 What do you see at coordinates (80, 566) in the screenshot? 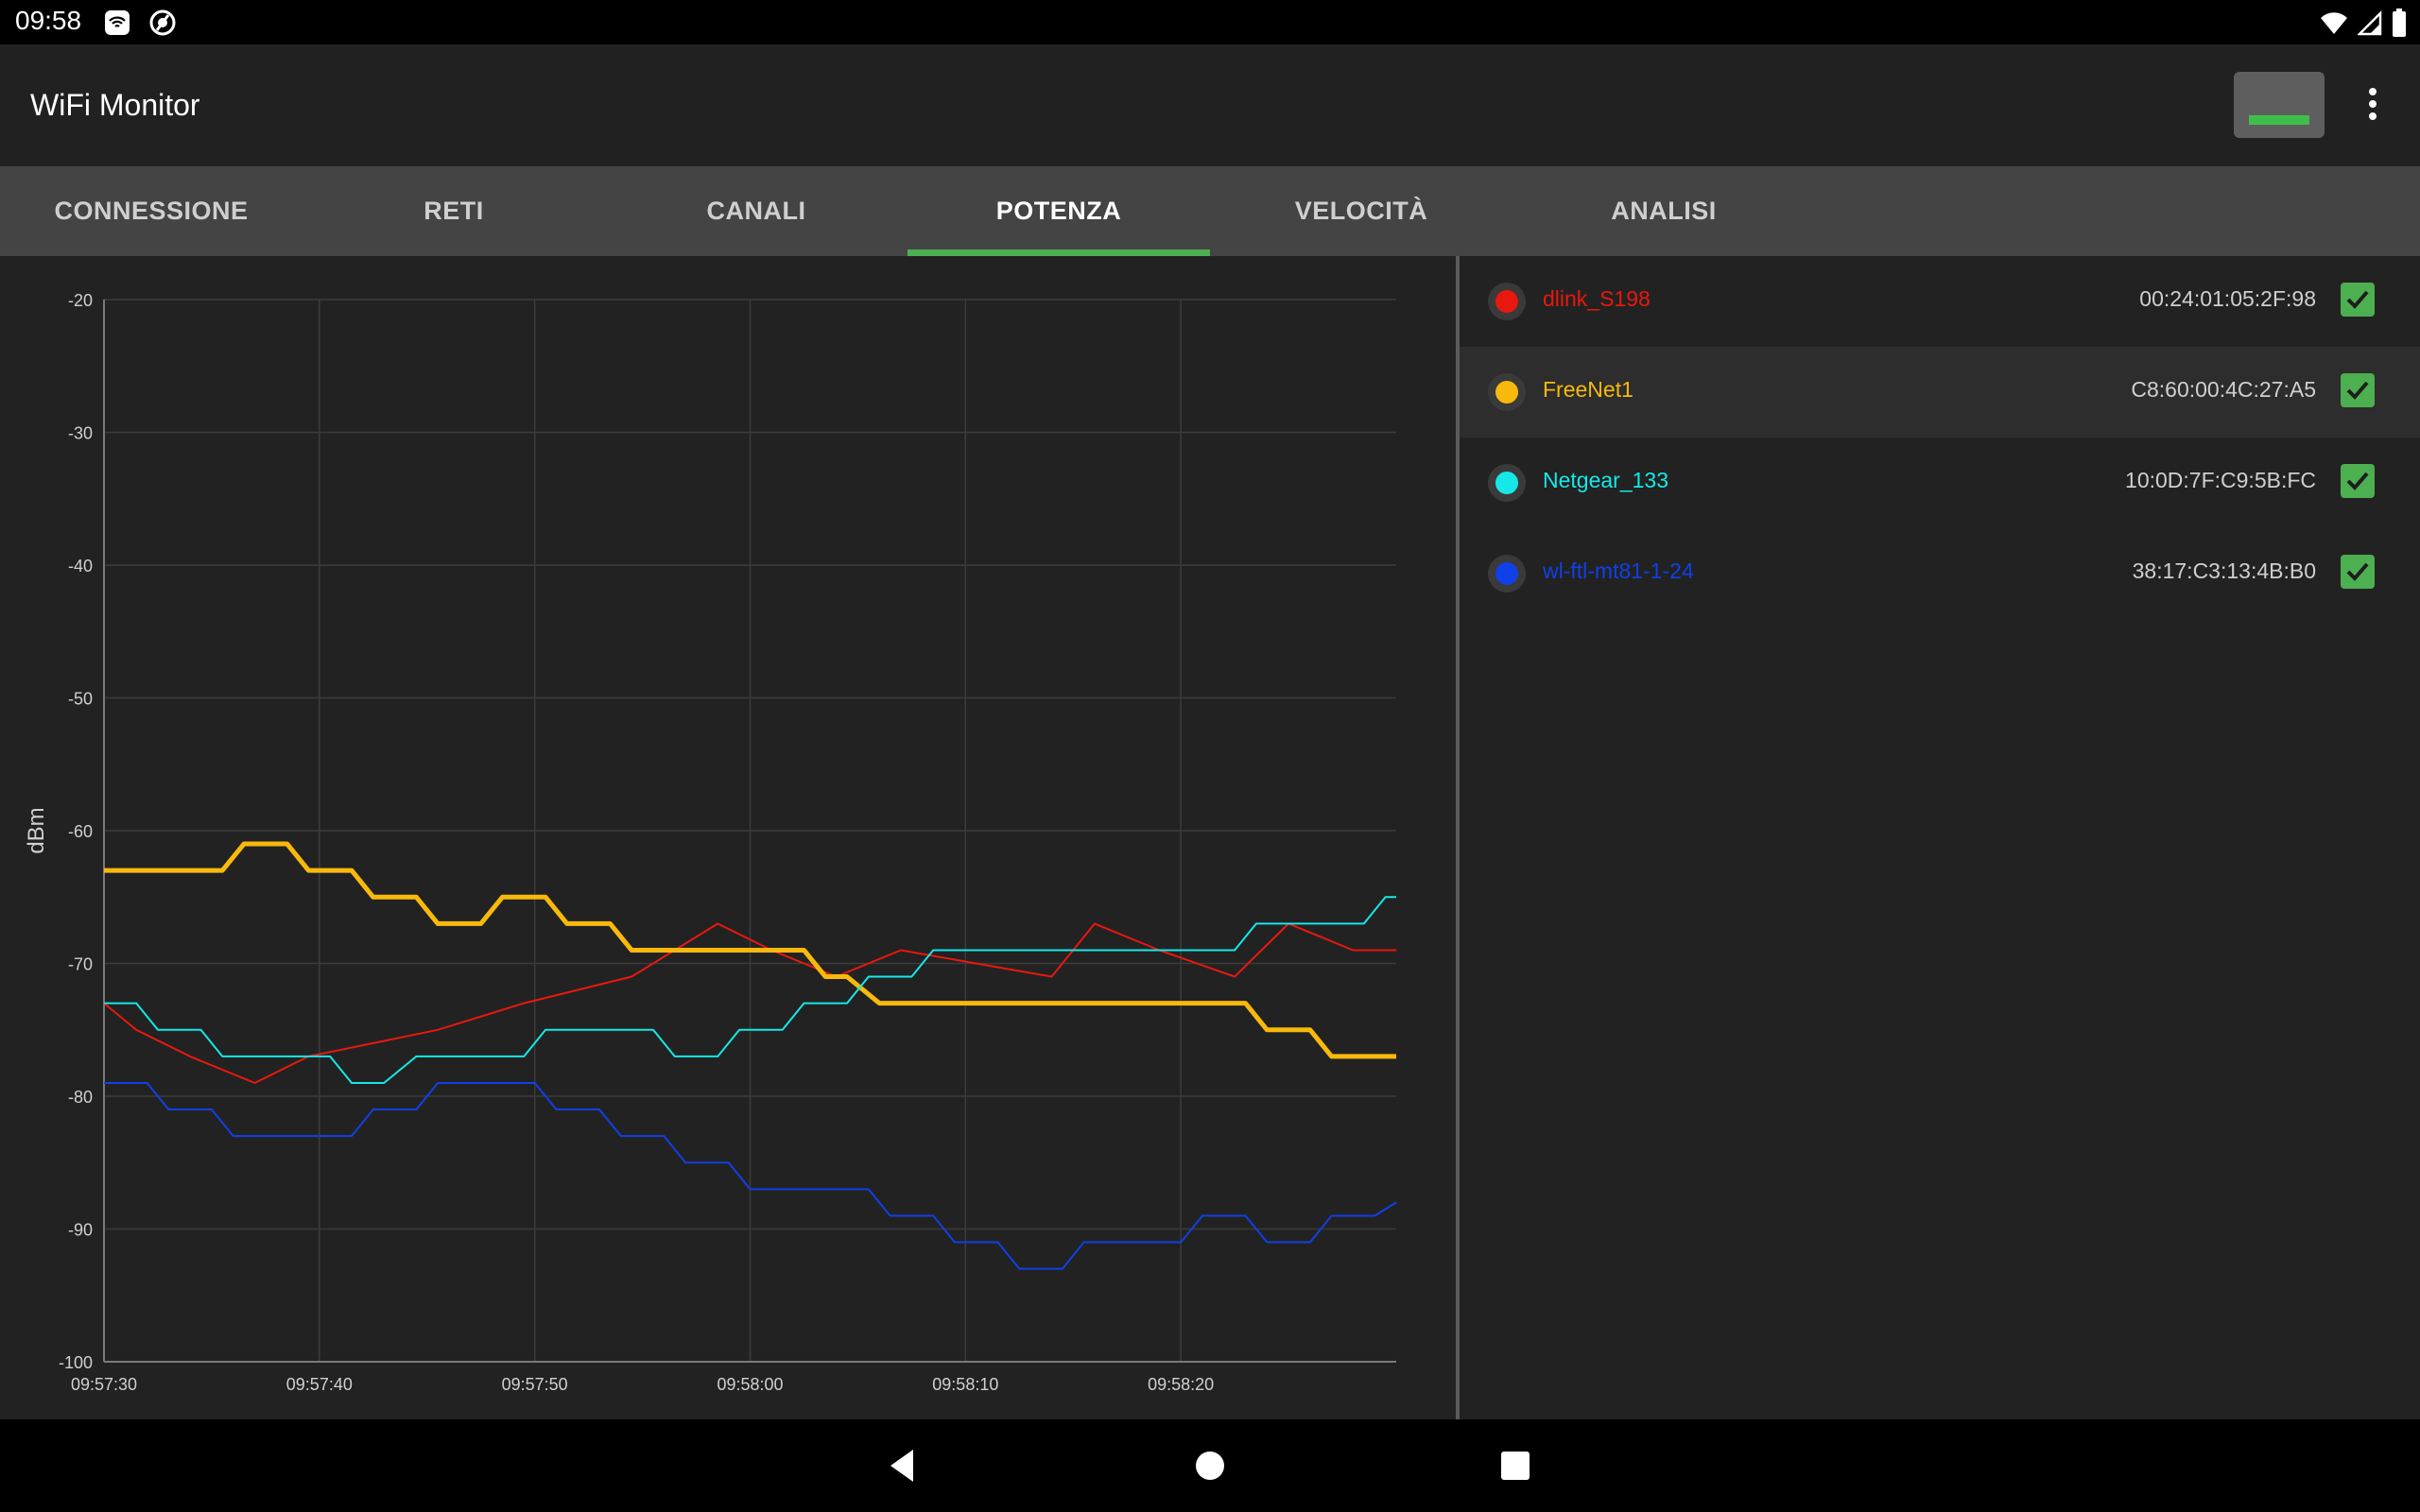
I see `y-tick-label: -40` at bounding box center [80, 566].